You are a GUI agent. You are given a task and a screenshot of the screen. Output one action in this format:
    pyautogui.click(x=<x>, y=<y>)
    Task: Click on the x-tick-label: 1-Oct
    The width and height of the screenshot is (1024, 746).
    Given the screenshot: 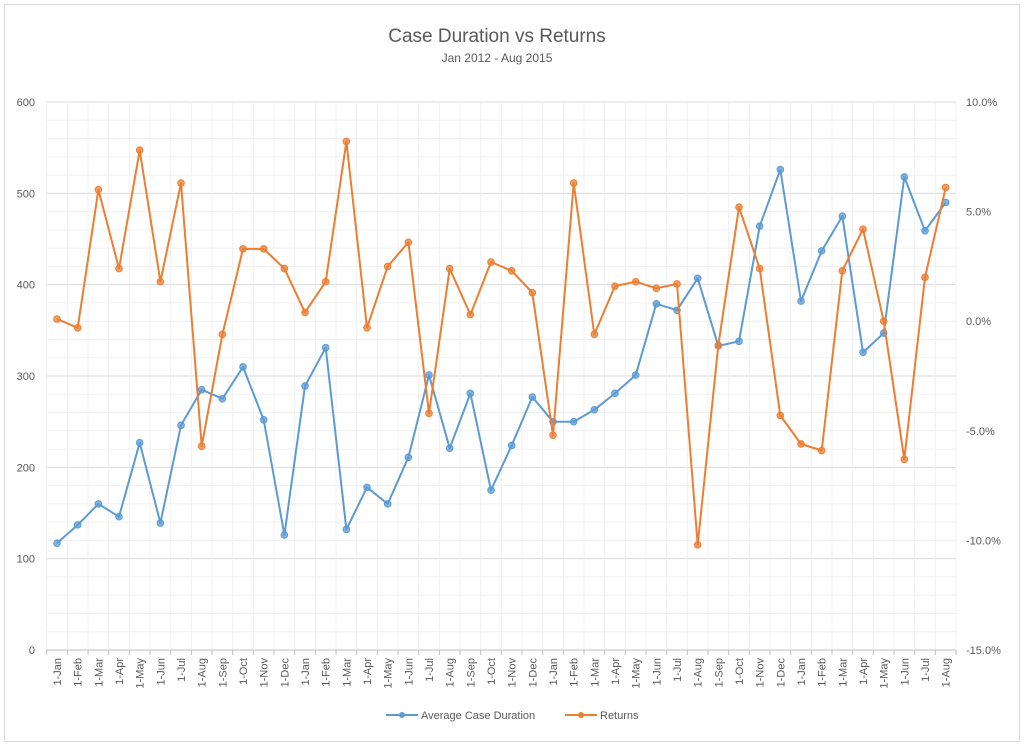 What is the action you would take?
    pyautogui.click(x=492, y=671)
    